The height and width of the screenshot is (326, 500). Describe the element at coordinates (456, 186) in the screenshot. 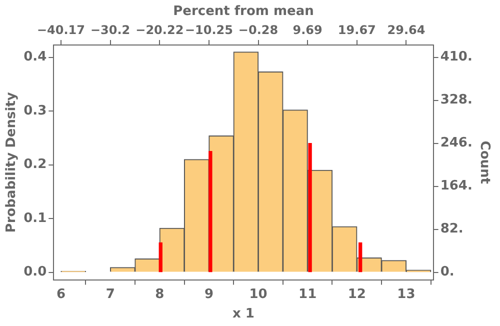

I see `y2-tick-label: 164.` at that location.